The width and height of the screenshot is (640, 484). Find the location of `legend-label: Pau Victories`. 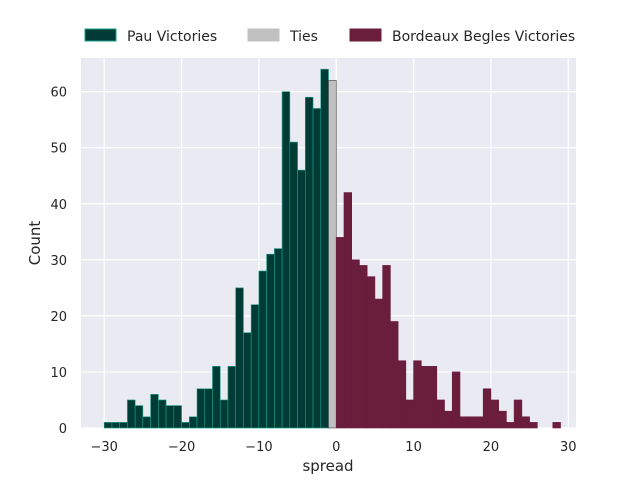

legend-label: Pau Victories is located at coordinates (172, 37).